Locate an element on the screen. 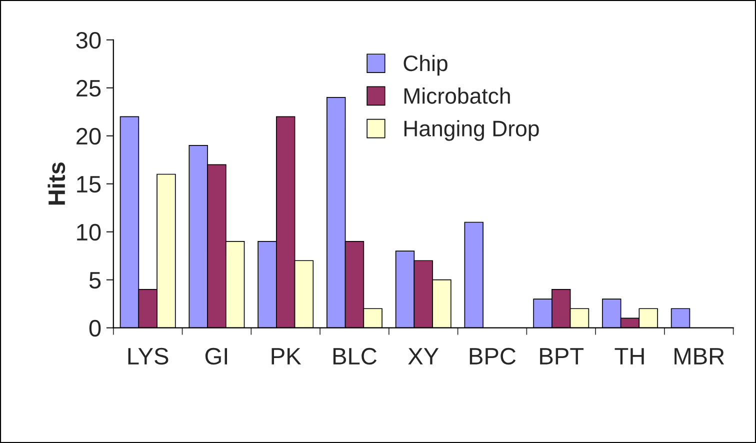  x-tick-label: GI is located at coordinates (216, 356).